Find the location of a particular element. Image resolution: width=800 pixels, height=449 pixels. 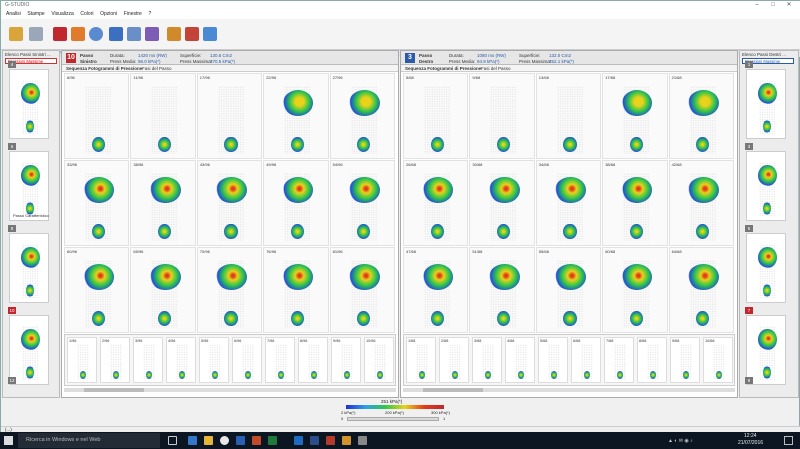

menu-analisi: Analisi is located at coordinates (13, 14).